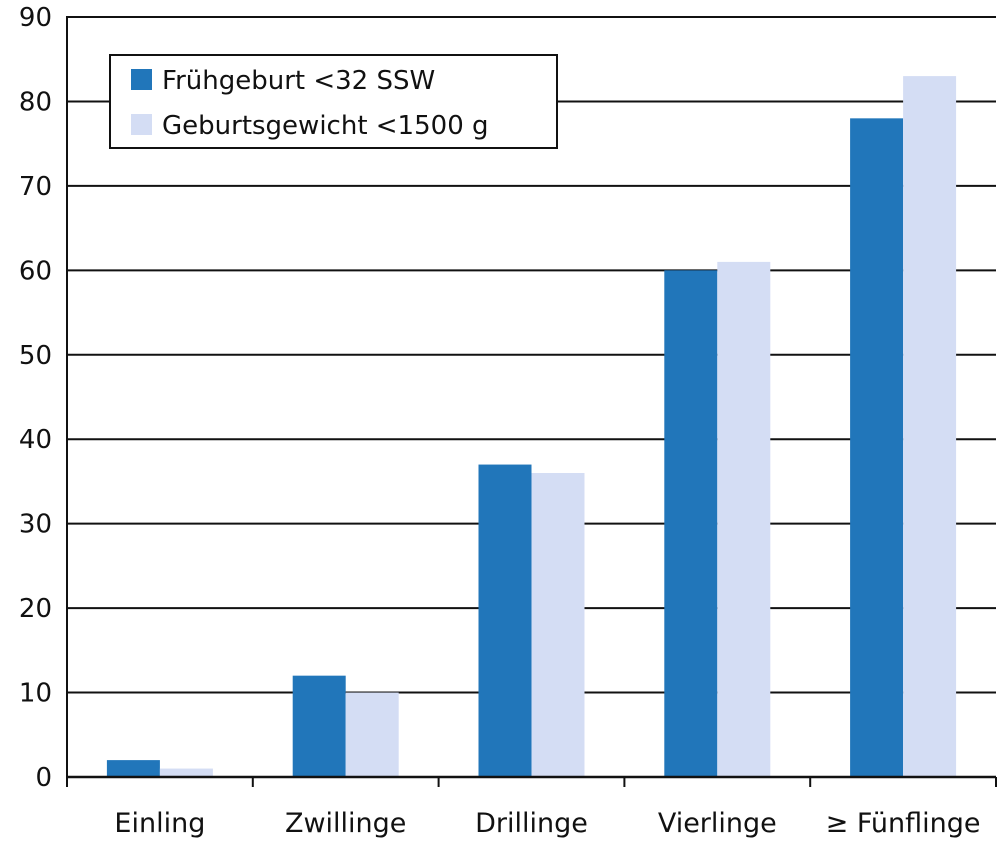  I want to click on y-tick-label: 50, so click(35, 356).